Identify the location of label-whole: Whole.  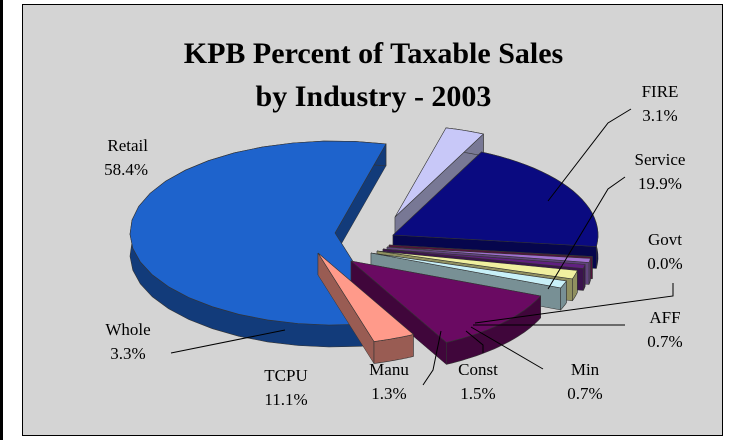
(127, 329).